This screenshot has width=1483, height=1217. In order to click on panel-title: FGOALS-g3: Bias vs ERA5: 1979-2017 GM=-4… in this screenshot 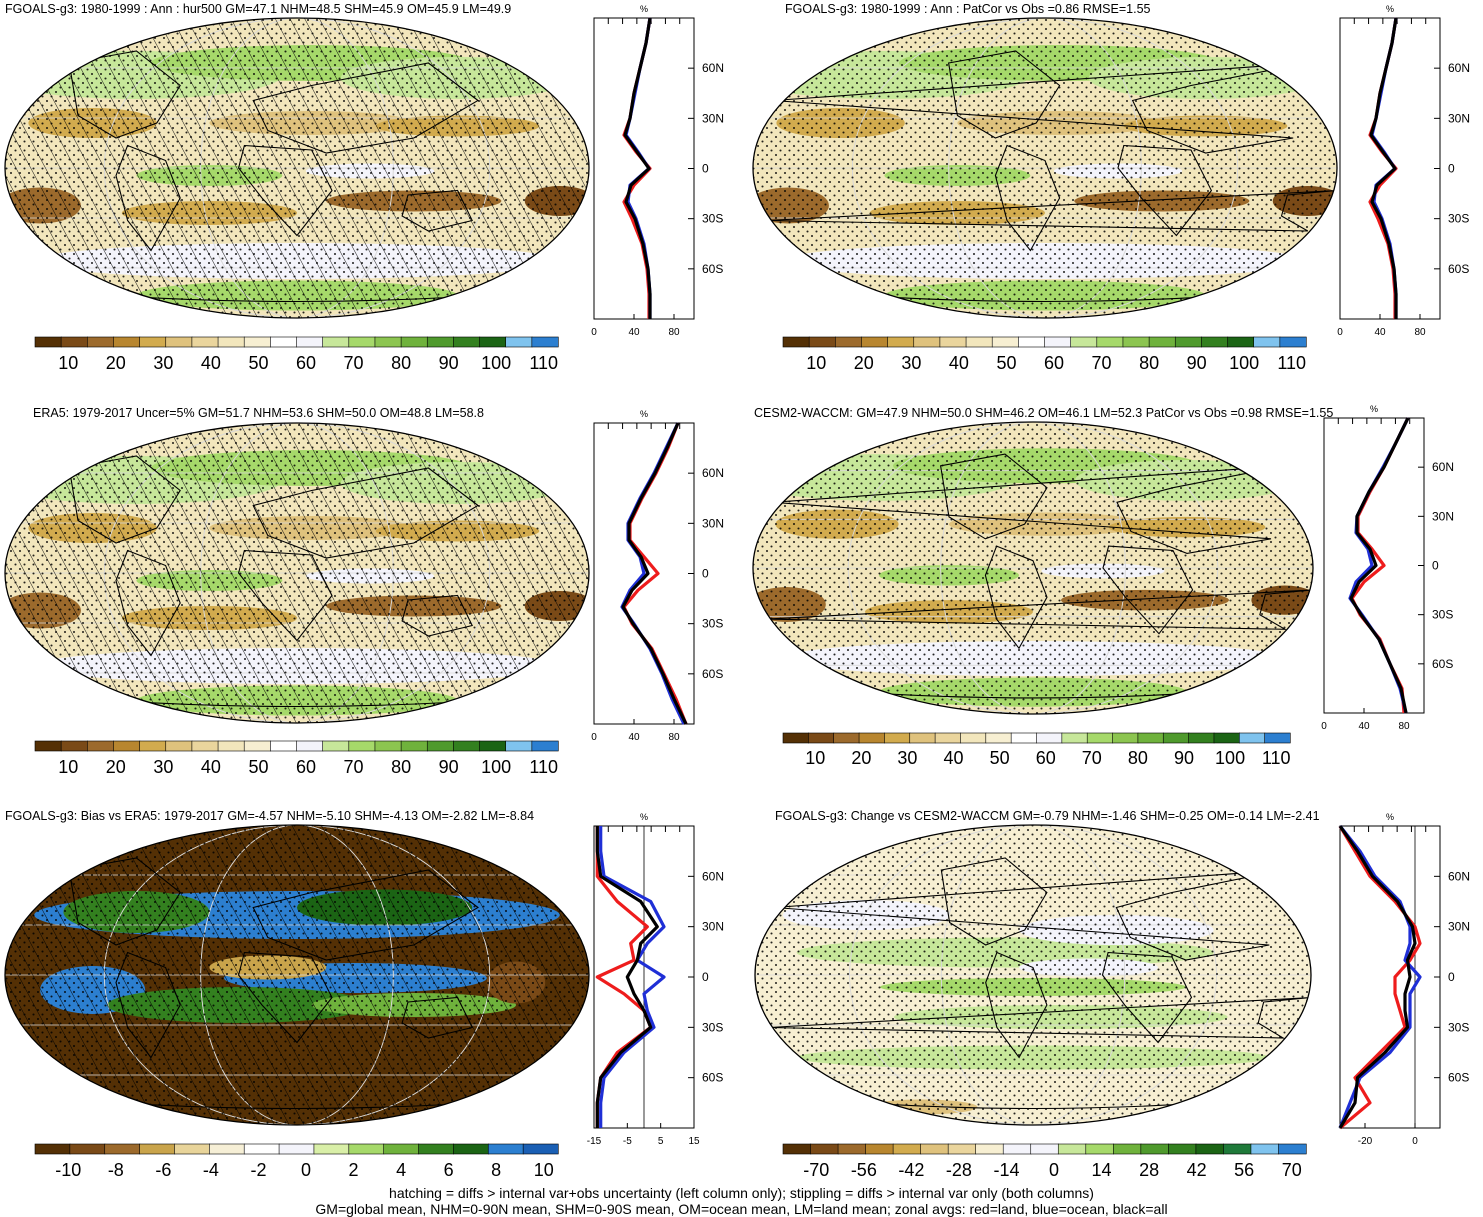, I will do `click(269, 816)`.